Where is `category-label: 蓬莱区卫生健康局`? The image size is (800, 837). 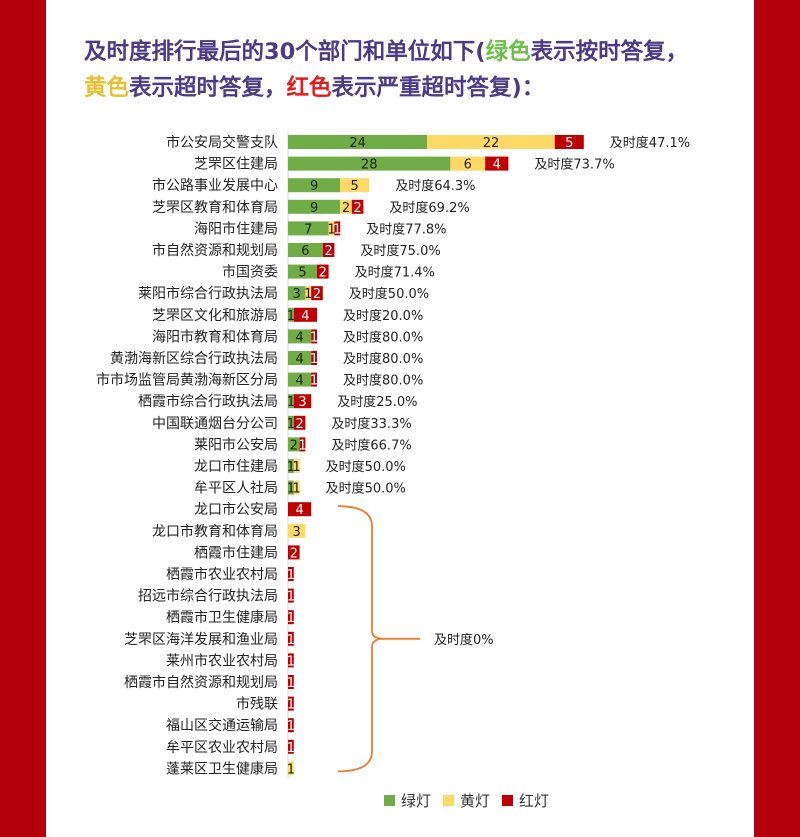 category-label: 蓬莱区卫生健康局 is located at coordinates (222, 768).